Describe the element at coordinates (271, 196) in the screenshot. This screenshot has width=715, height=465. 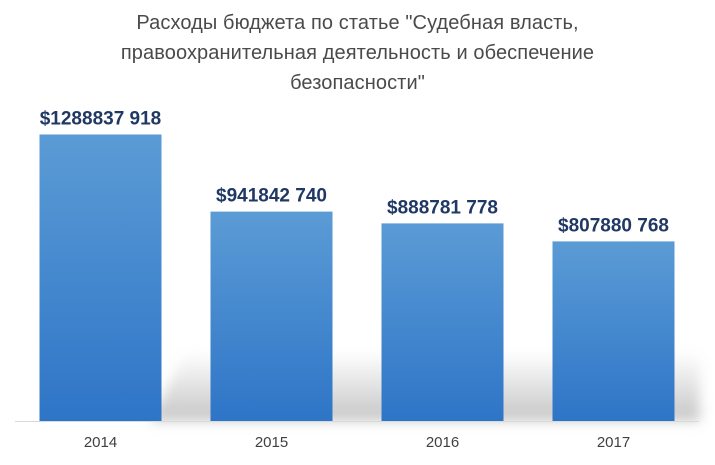
I see `value-label-2015: $941842 740` at that location.